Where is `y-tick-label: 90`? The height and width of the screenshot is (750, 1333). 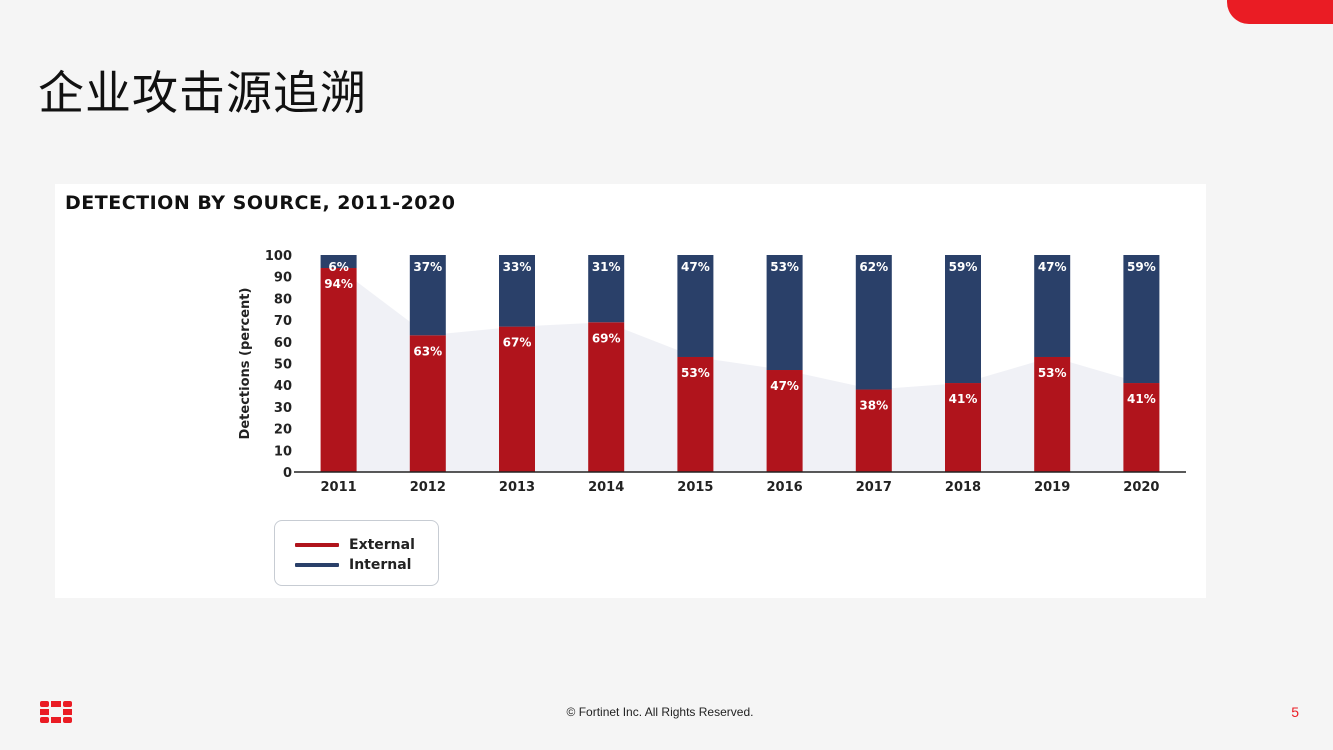
y-tick-label: 90 is located at coordinates (283, 278).